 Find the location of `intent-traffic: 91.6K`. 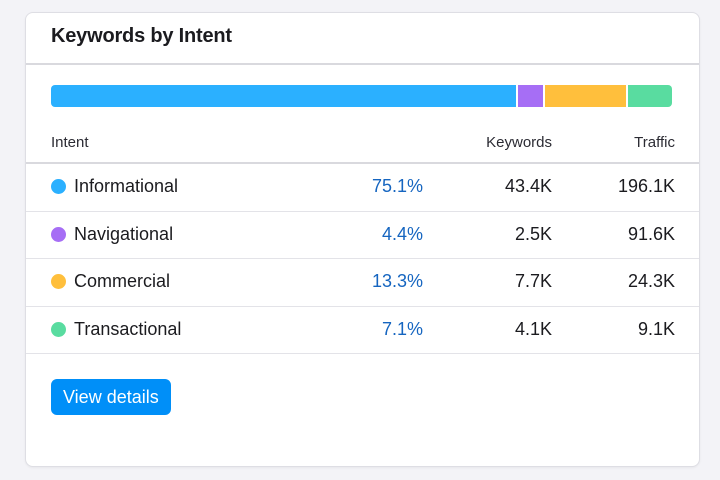

intent-traffic: 91.6K is located at coordinates (651, 233).